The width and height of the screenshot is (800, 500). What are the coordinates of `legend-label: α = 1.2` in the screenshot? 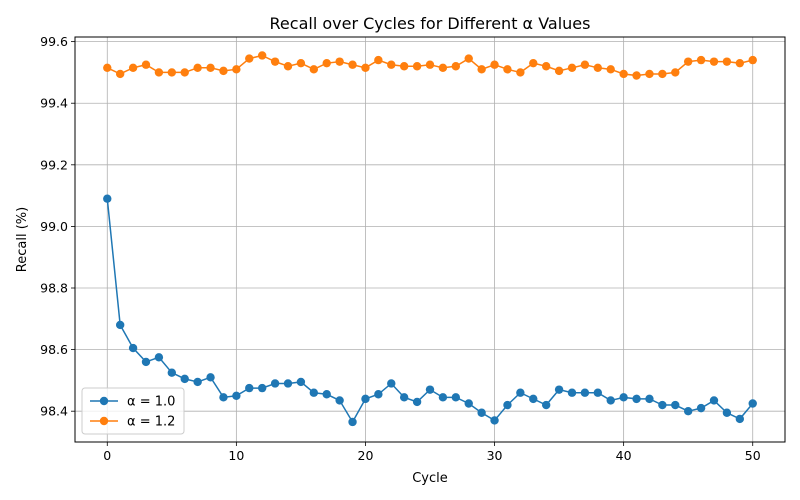 It's located at (151, 422).